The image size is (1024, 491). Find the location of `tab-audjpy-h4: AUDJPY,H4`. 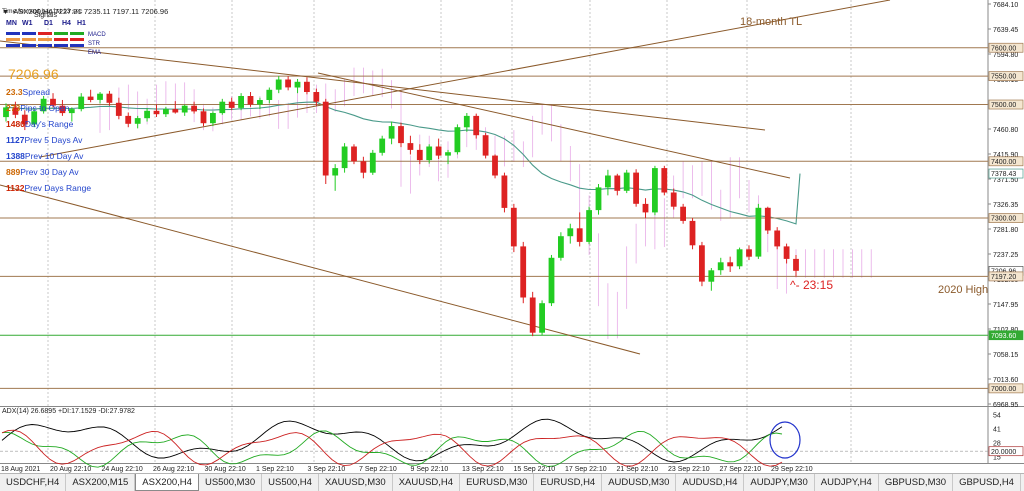

tab-audjpy-h4: AUDJPY,H4 is located at coordinates (847, 482).